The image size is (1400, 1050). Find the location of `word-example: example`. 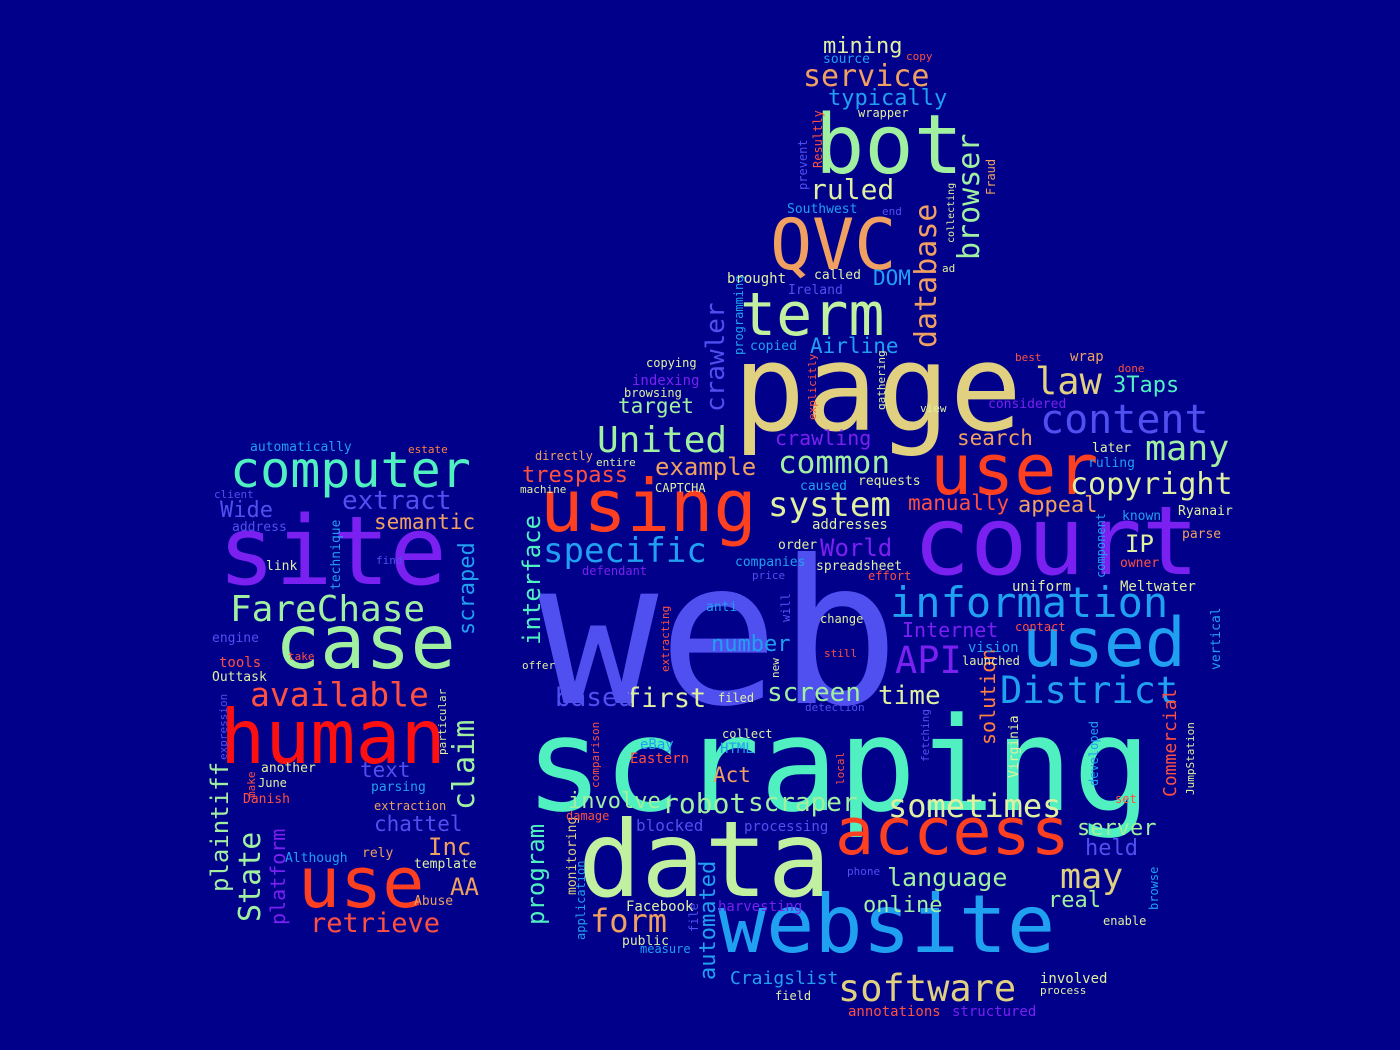

word-example: example is located at coordinates (706, 467).